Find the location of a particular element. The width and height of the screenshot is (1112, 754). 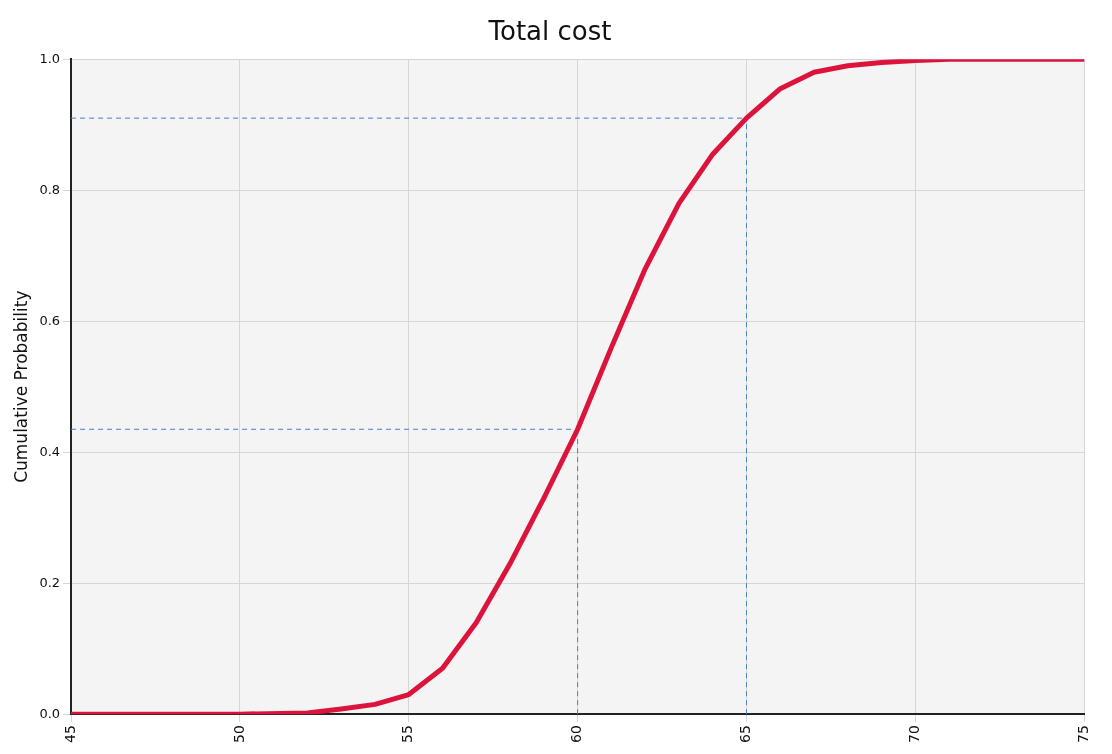

y-tick-label: 0.4 is located at coordinates (50, 451).